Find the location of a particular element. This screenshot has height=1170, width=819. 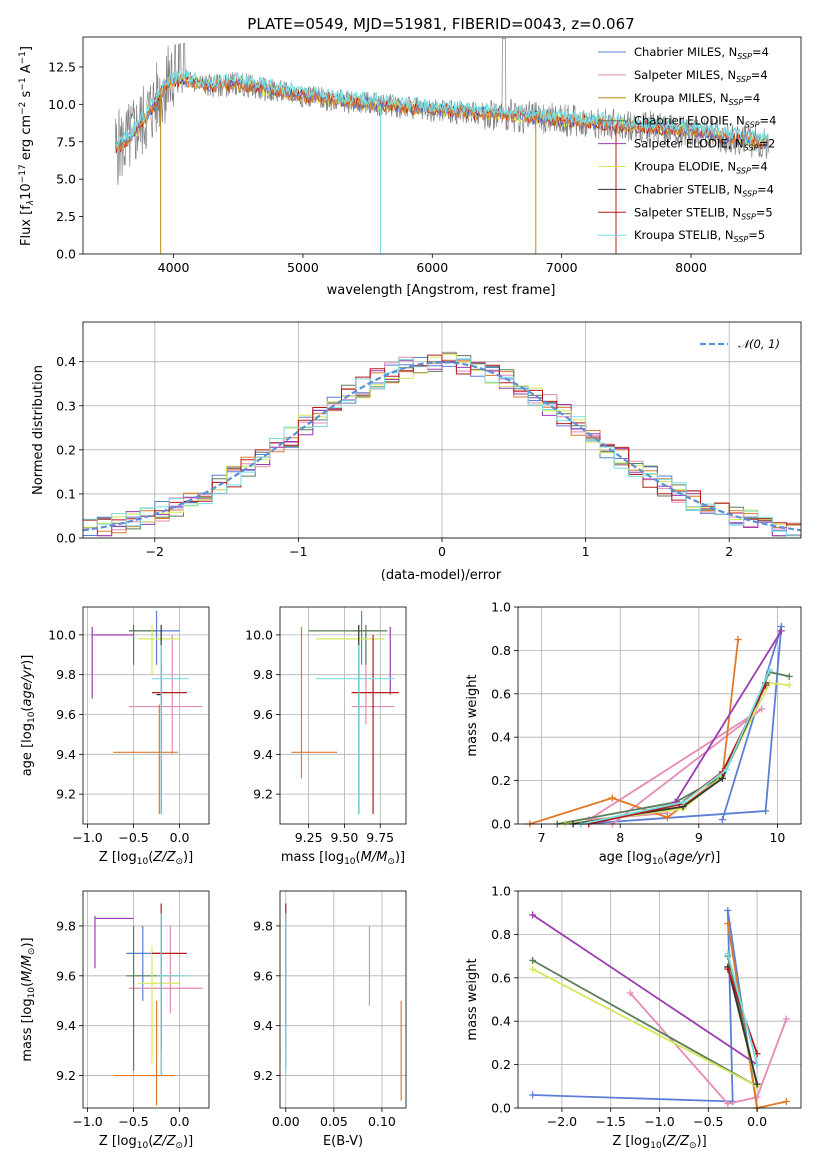

x-tick-label: −0.5 is located at coordinates (133, 1121).